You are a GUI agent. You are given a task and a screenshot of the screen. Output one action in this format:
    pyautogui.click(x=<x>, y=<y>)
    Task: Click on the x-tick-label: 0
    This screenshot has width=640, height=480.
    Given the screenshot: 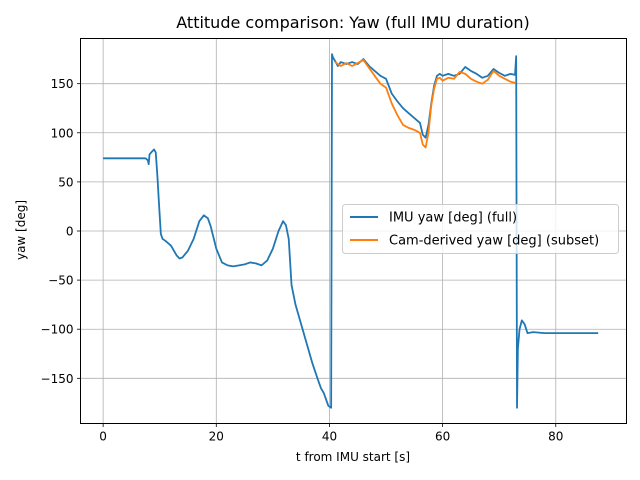 What is the action you would take?
    pyautogui.click(x=103, y=437)
    